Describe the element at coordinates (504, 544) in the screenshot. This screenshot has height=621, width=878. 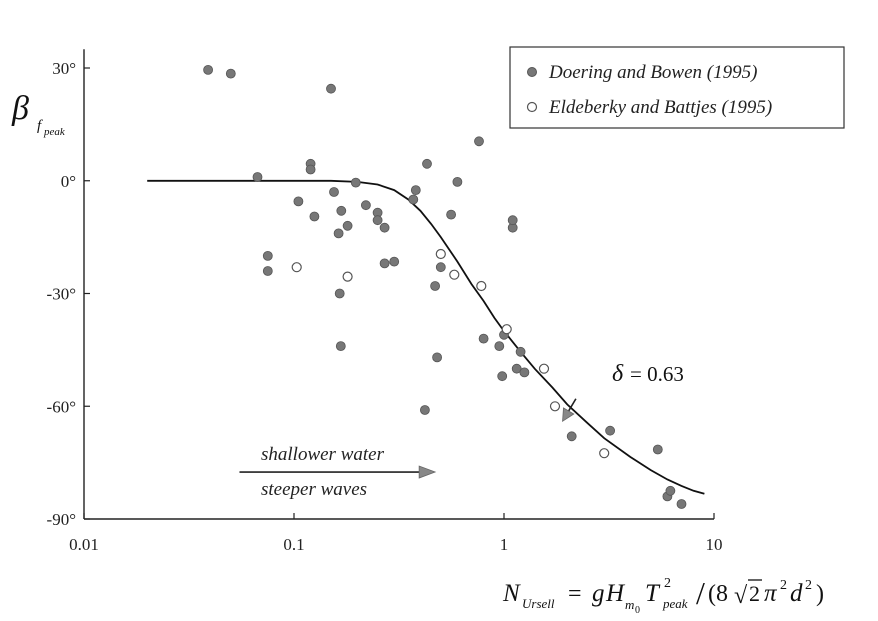
I see `x-tick-label: 1` at that location.